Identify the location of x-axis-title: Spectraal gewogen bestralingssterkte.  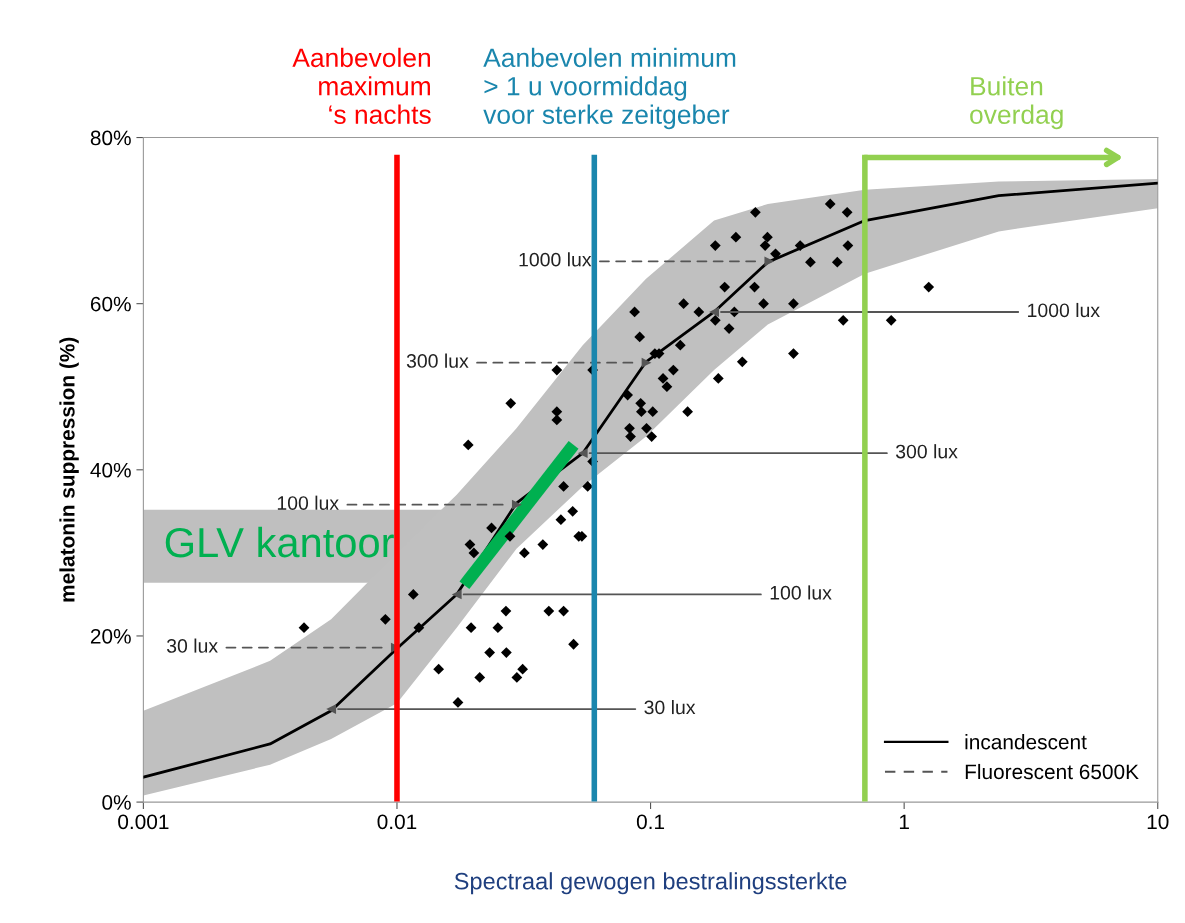
(650, 883).